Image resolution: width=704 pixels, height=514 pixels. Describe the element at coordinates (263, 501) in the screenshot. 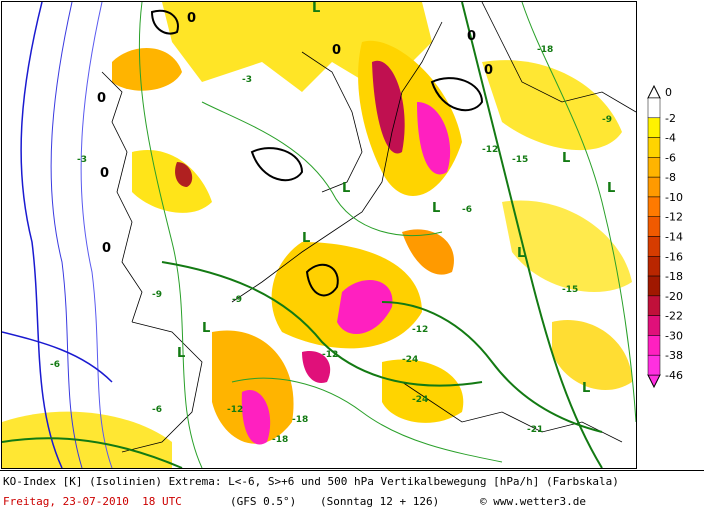

I see `footer-model: (GFS 0.5°)` at that location.